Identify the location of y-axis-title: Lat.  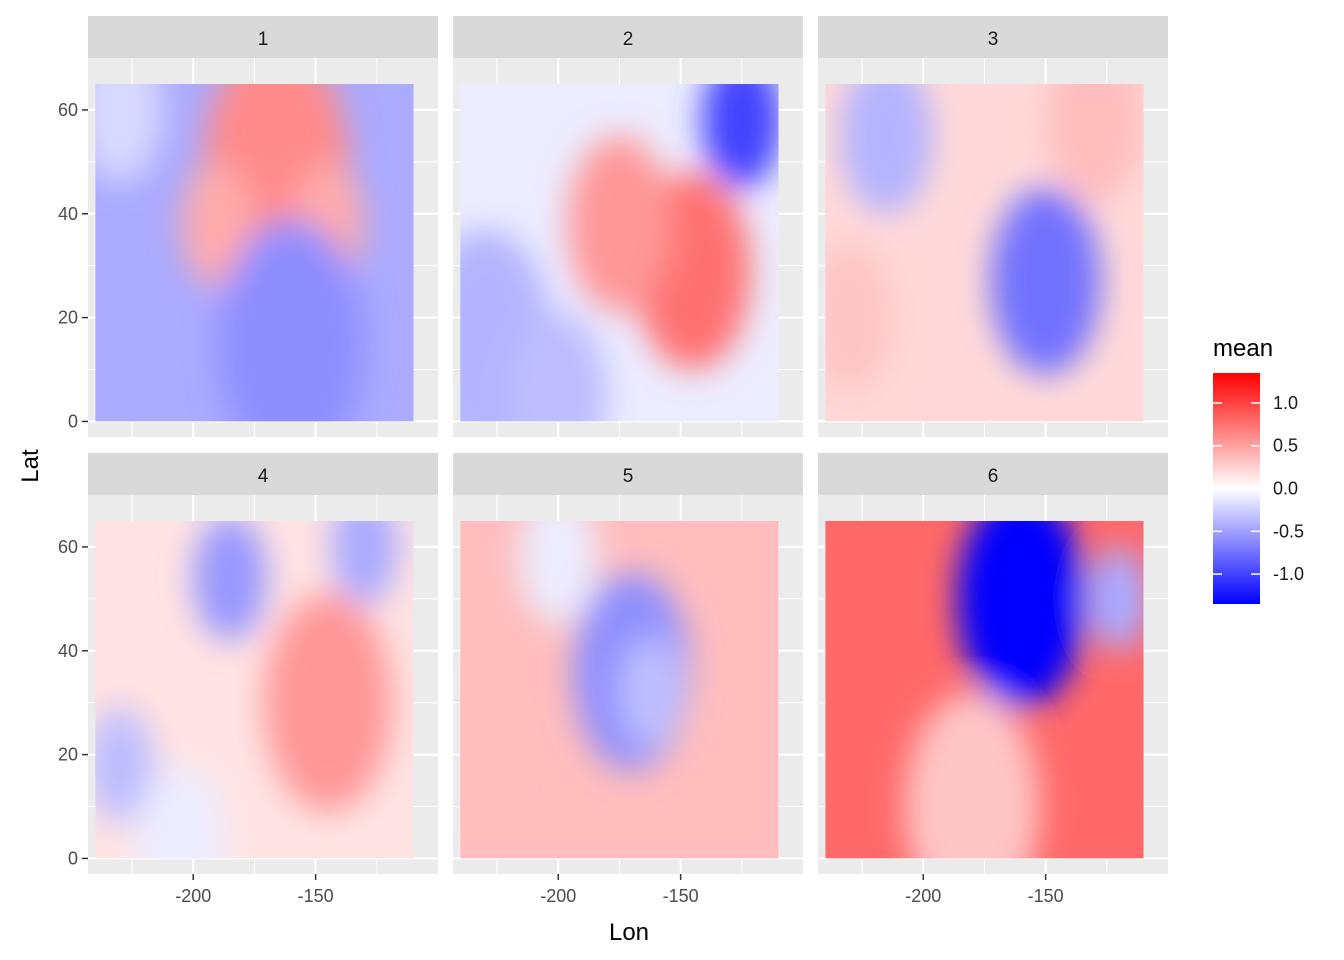
(30, 466).